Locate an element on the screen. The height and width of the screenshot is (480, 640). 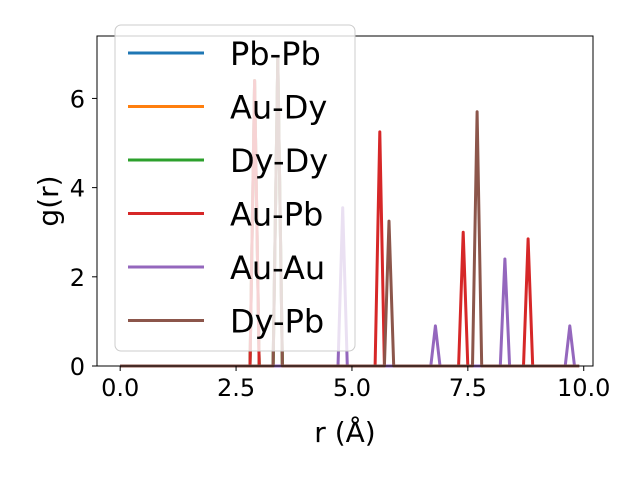
x-tick-label: 2.5 is located at coordinates (236, 388).